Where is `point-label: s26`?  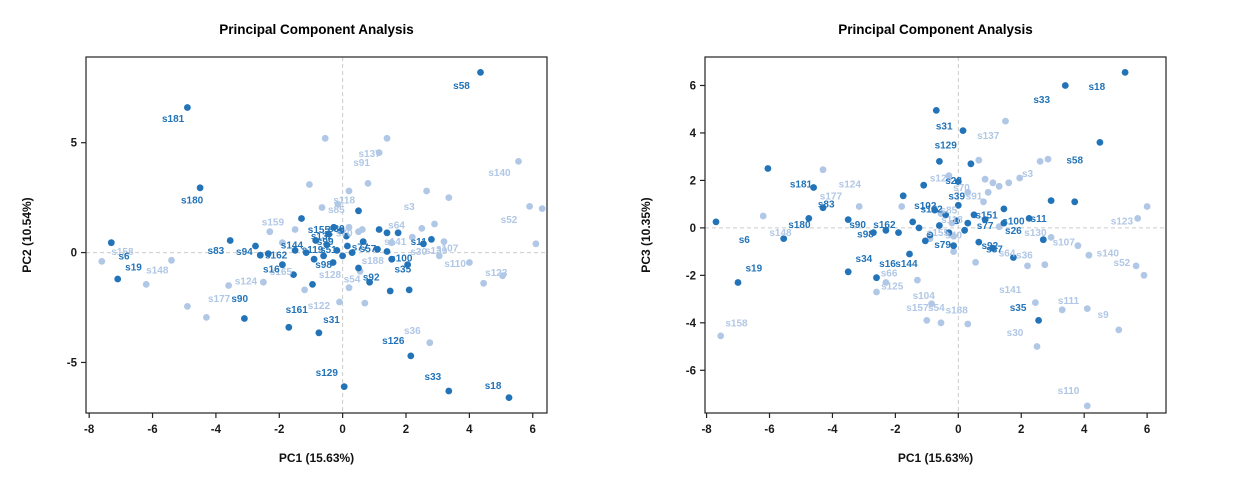
point-label: s26 is located at coordinates (1013, 231).